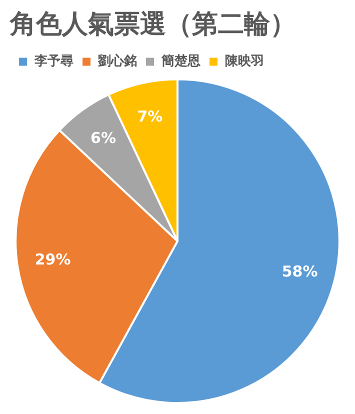  Describe the element at coordinates (150, 117) in the screenshot. I see `data-label: 7%` at that location.